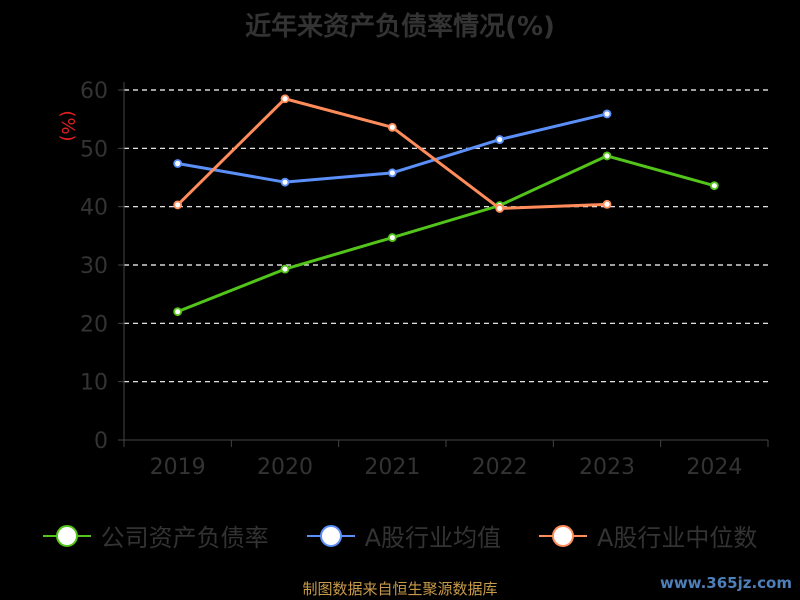 This screenshot has height=600, width=800. What do you see at coordinates (400, 589) in the screenshot?
I see `data-source-note: 制图数据来自恒生聚源数据库` at bounding box center [400, 589].